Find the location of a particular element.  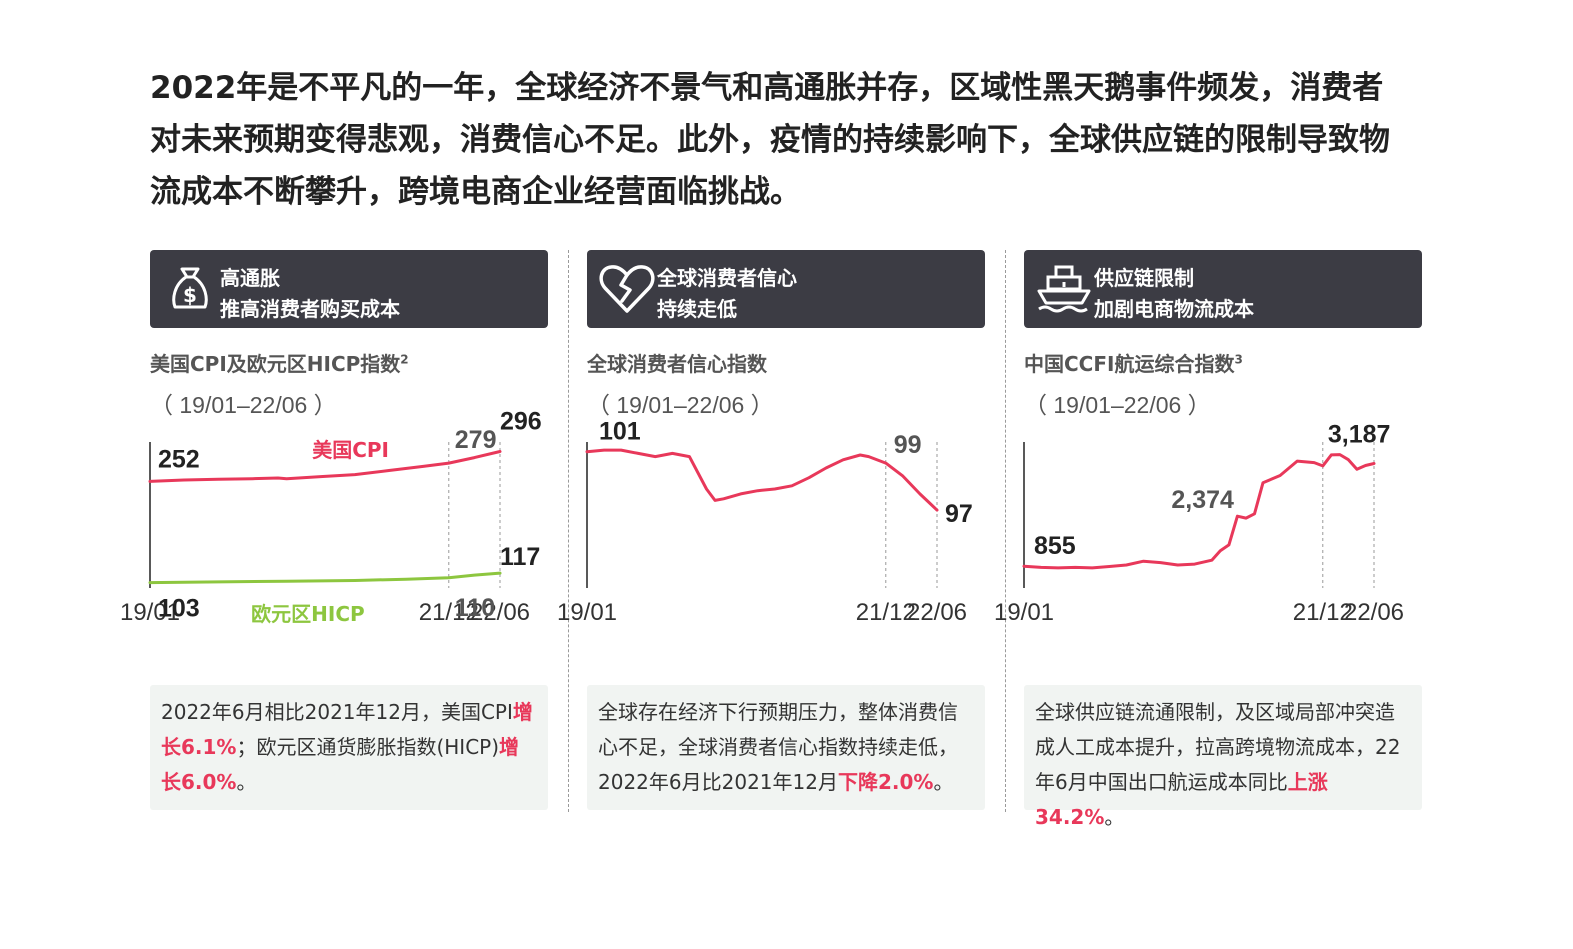

cargo-ship-icon is located at coordinates (1064, 289).